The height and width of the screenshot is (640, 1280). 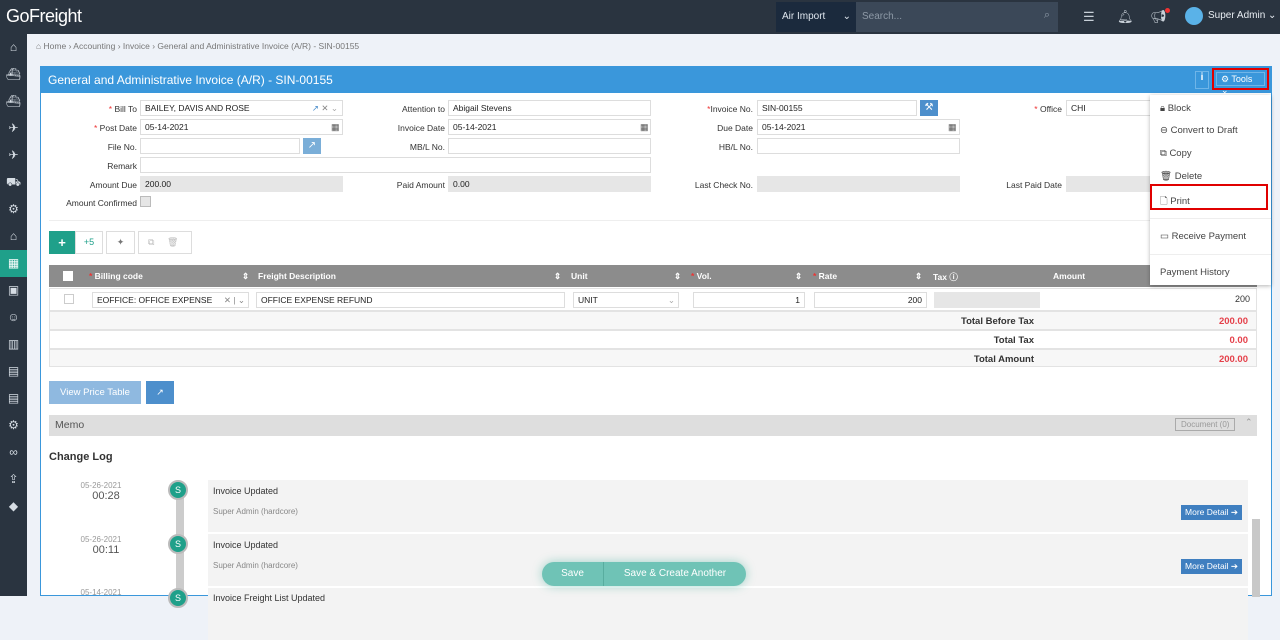 What do you see at coordinates (1089, 16) in the screenshot?
I see `list-icon: ☰` at bounding box center [1089, 16].